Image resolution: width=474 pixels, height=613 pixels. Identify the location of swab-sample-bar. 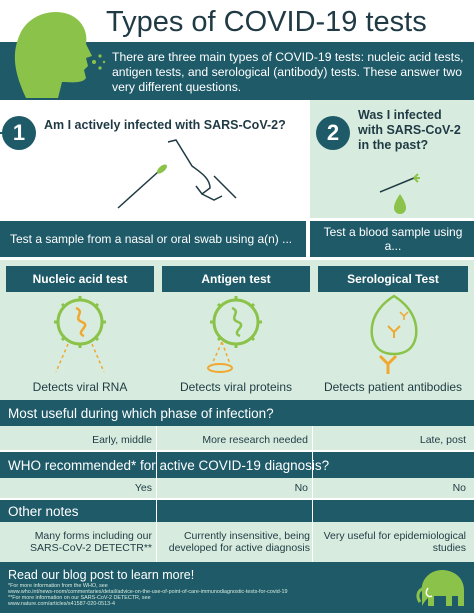
(153, 239).